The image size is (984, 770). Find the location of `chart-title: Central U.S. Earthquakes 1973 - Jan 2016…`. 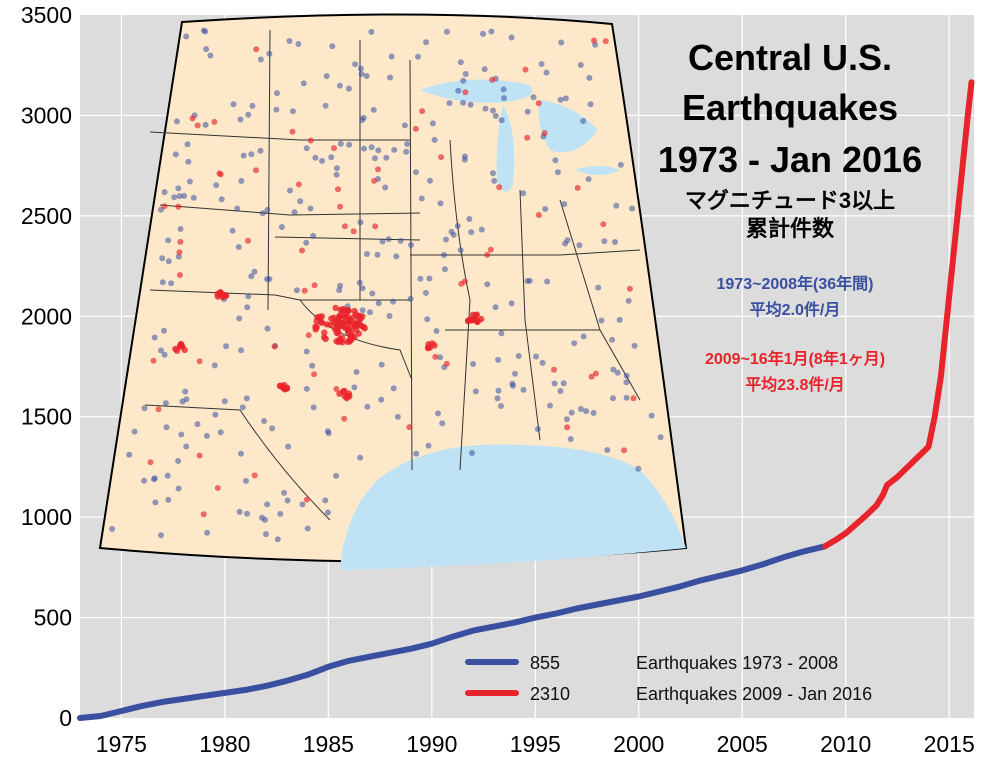

chart-title: Central U.S. Earthquakes 1973 - Jan 2016… is located at coordinates (790, 139).